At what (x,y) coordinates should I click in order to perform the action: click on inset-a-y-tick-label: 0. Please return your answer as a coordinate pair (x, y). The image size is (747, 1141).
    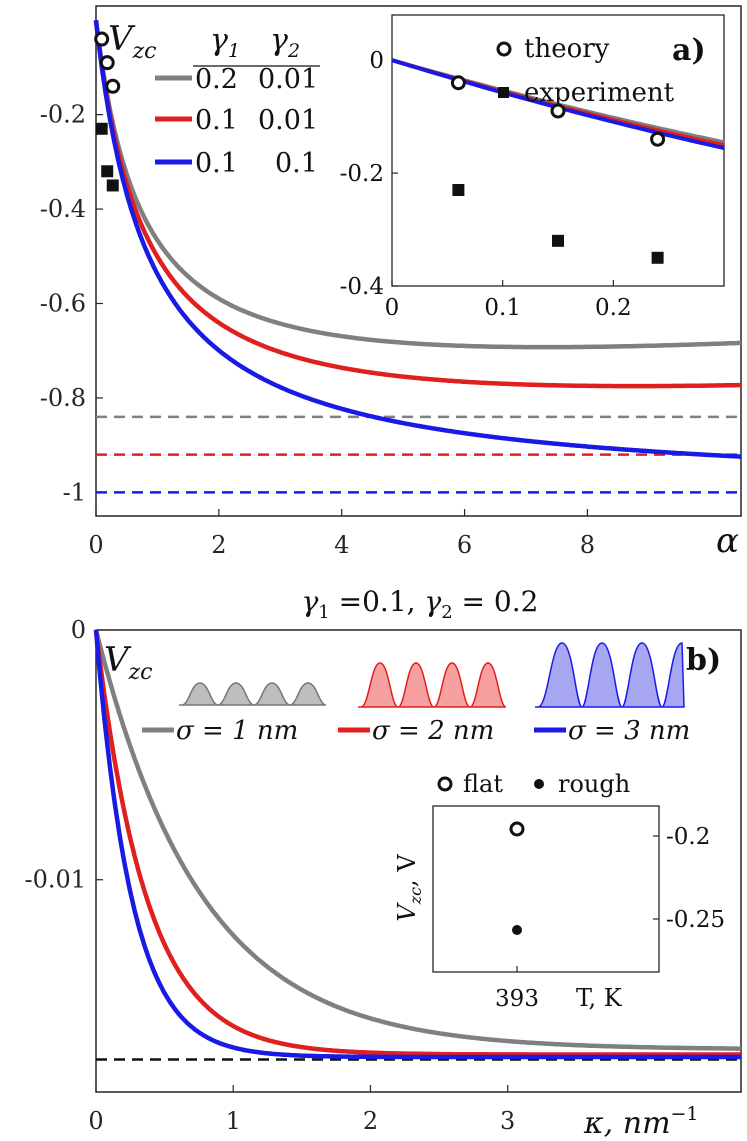
    Looking at the image, I should click on (376, 61).